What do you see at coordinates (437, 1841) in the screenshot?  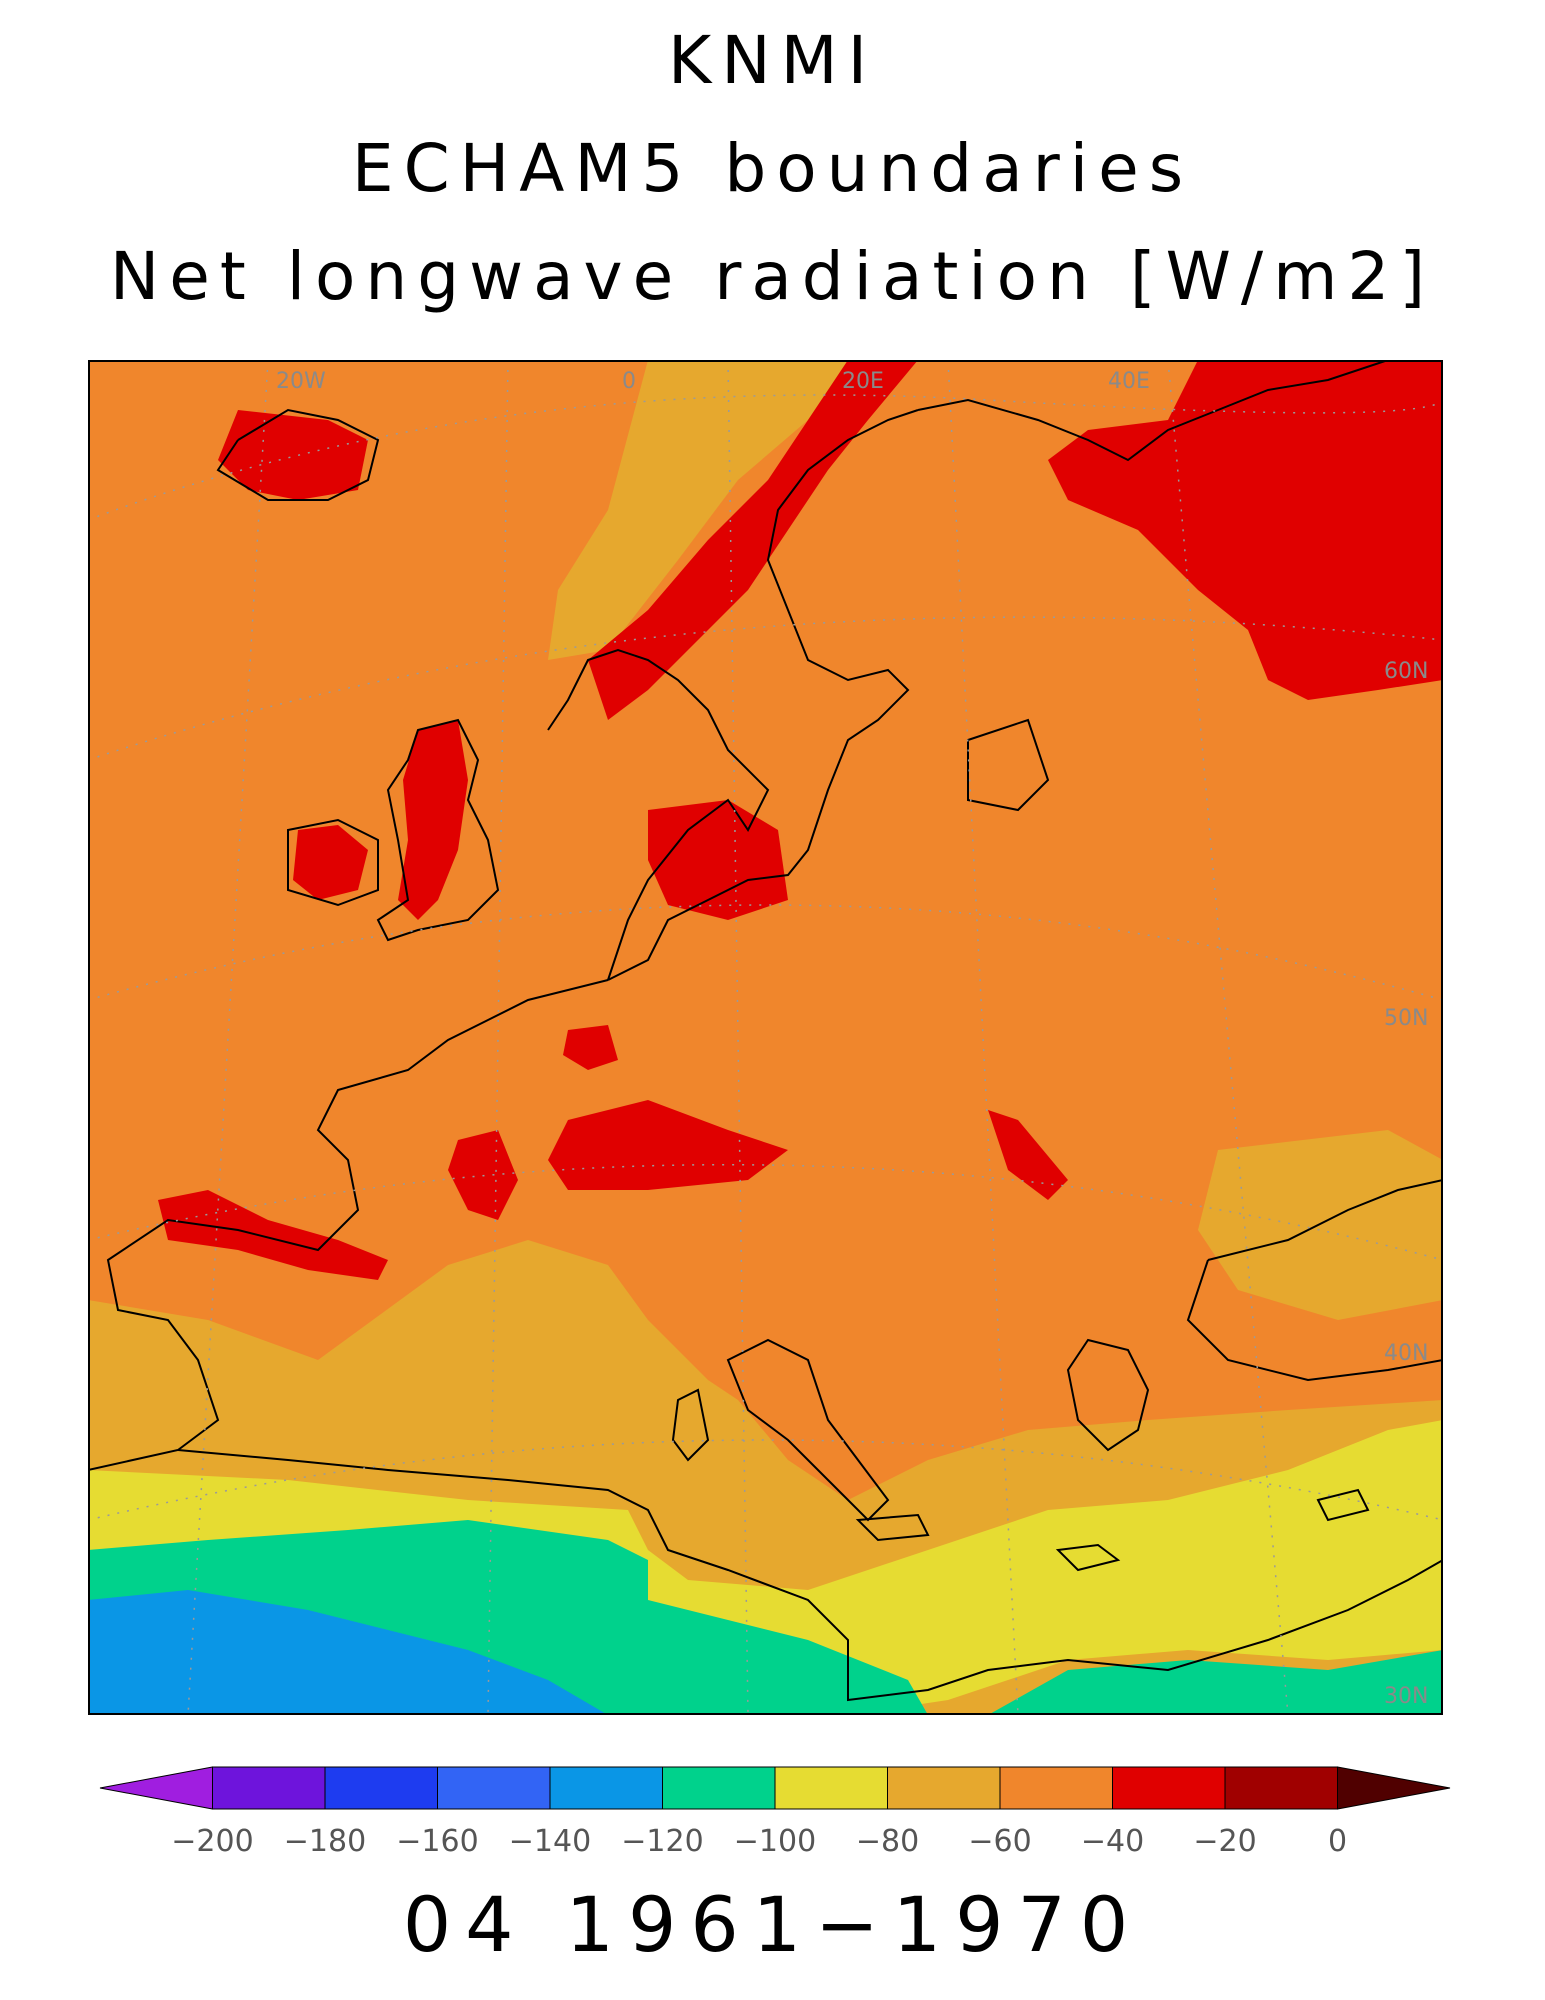 I see `colorbar-tick-label: −160` at bounding box center [437, 1841].